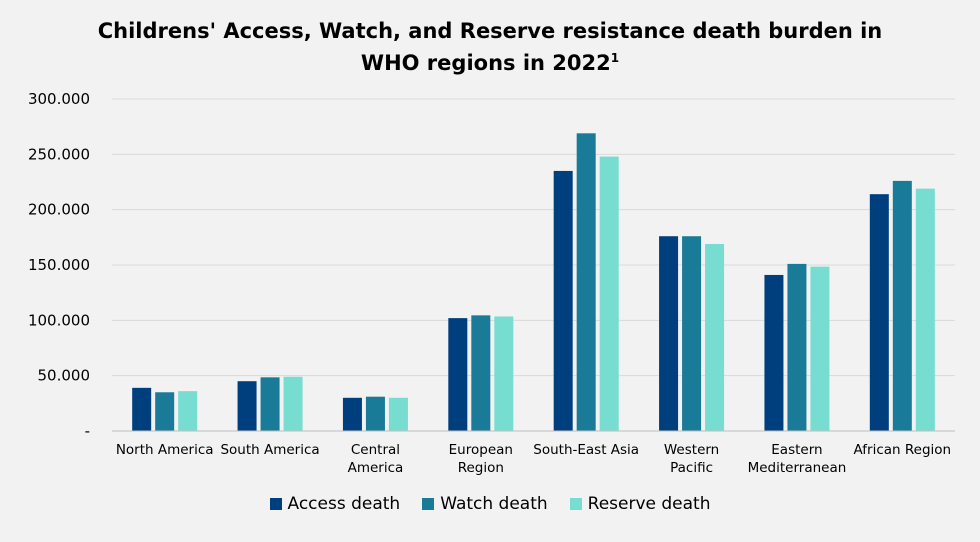 This screenshot has height=542, width=980. What do you see at coordinates (691, 468) in the screenshot?
I see `x-category-label-line: Pacific` at bounding box center [691, 468].